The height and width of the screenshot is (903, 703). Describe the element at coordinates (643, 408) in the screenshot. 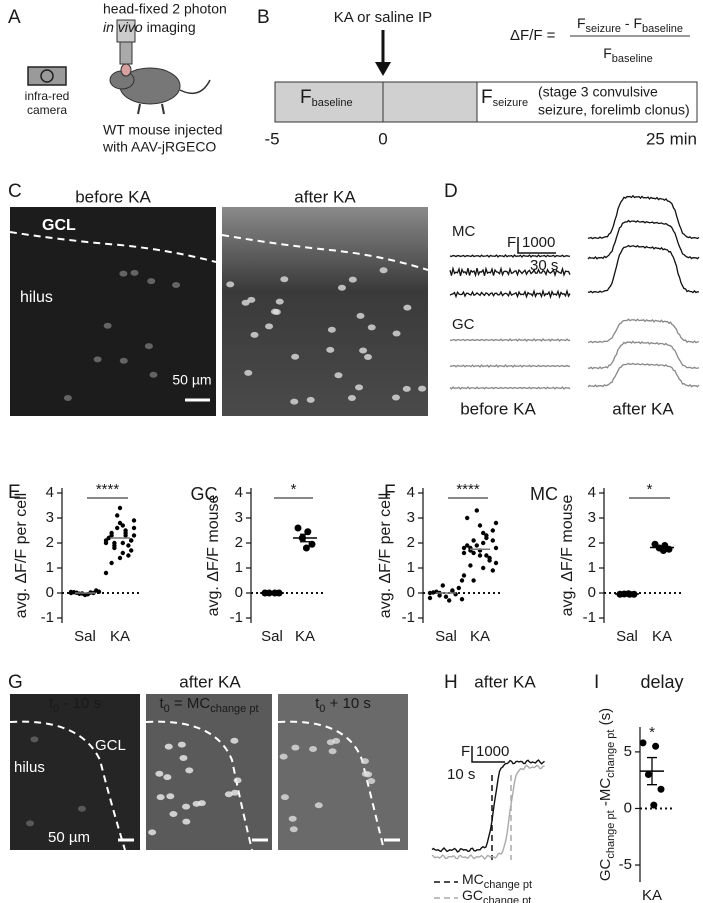

I see `col-label: after KA` at that location.